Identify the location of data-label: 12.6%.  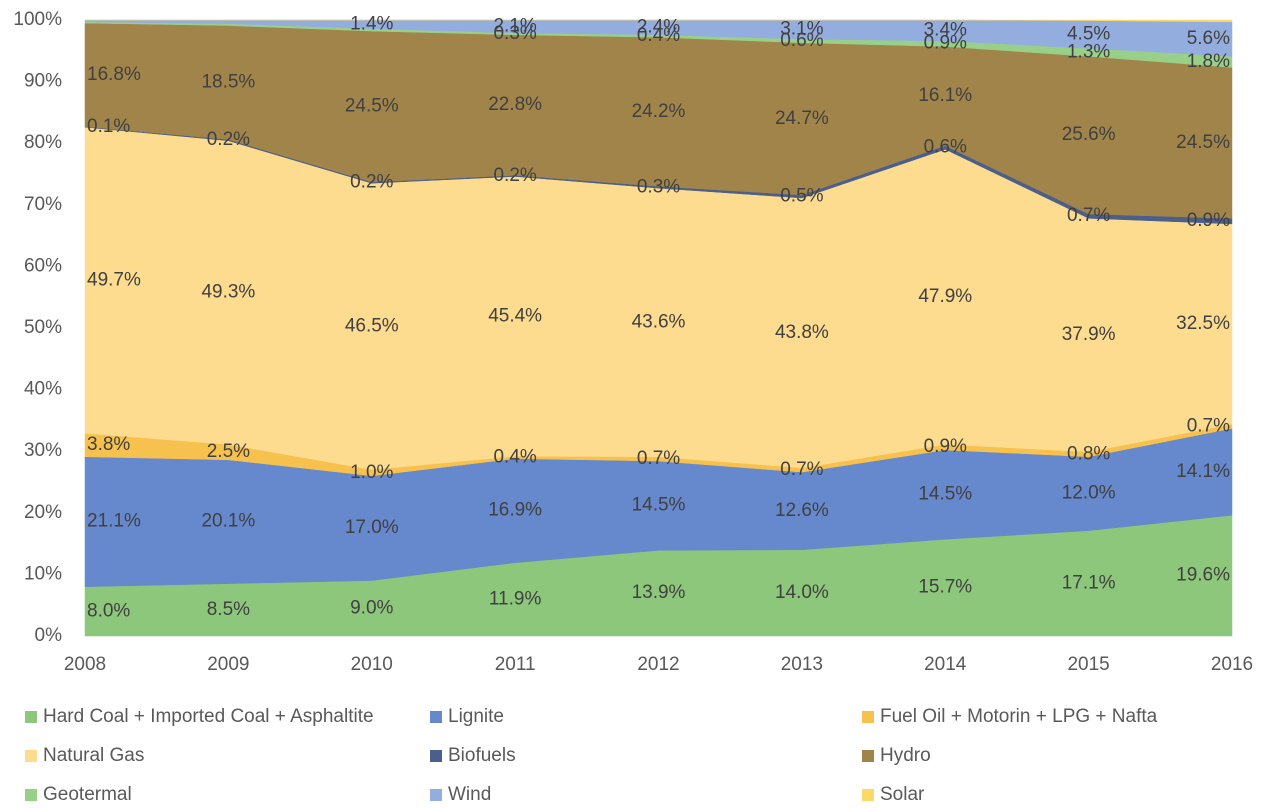
(802, 510).